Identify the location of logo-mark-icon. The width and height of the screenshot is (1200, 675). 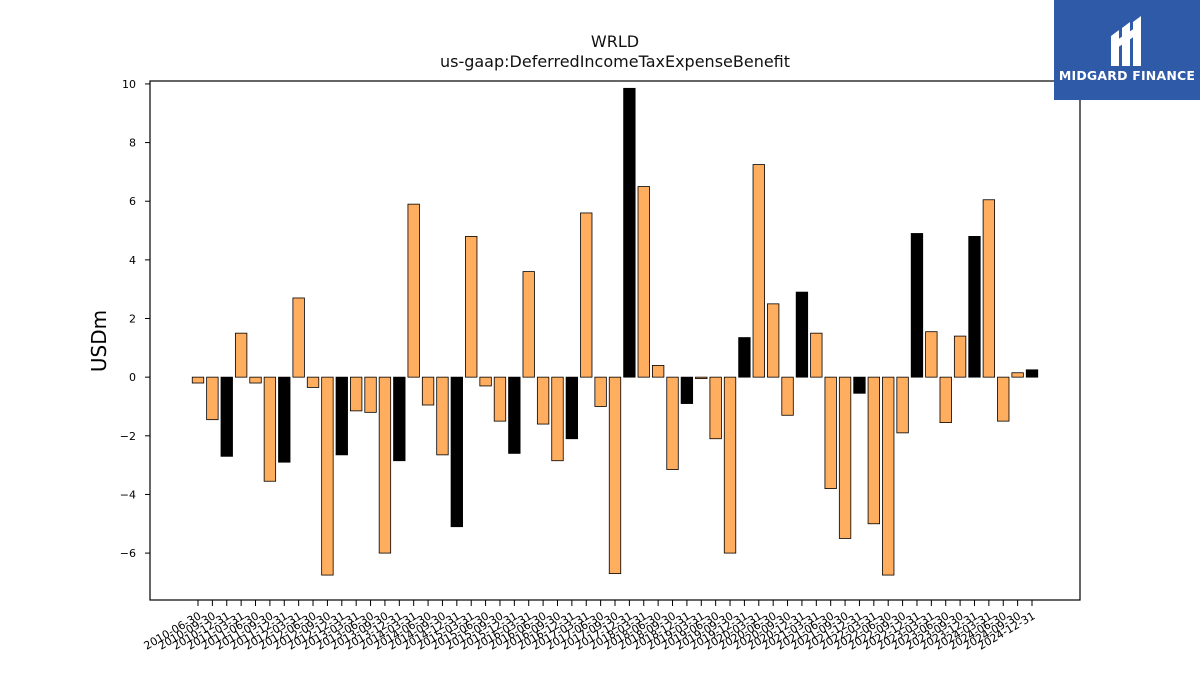
(1126, 41).